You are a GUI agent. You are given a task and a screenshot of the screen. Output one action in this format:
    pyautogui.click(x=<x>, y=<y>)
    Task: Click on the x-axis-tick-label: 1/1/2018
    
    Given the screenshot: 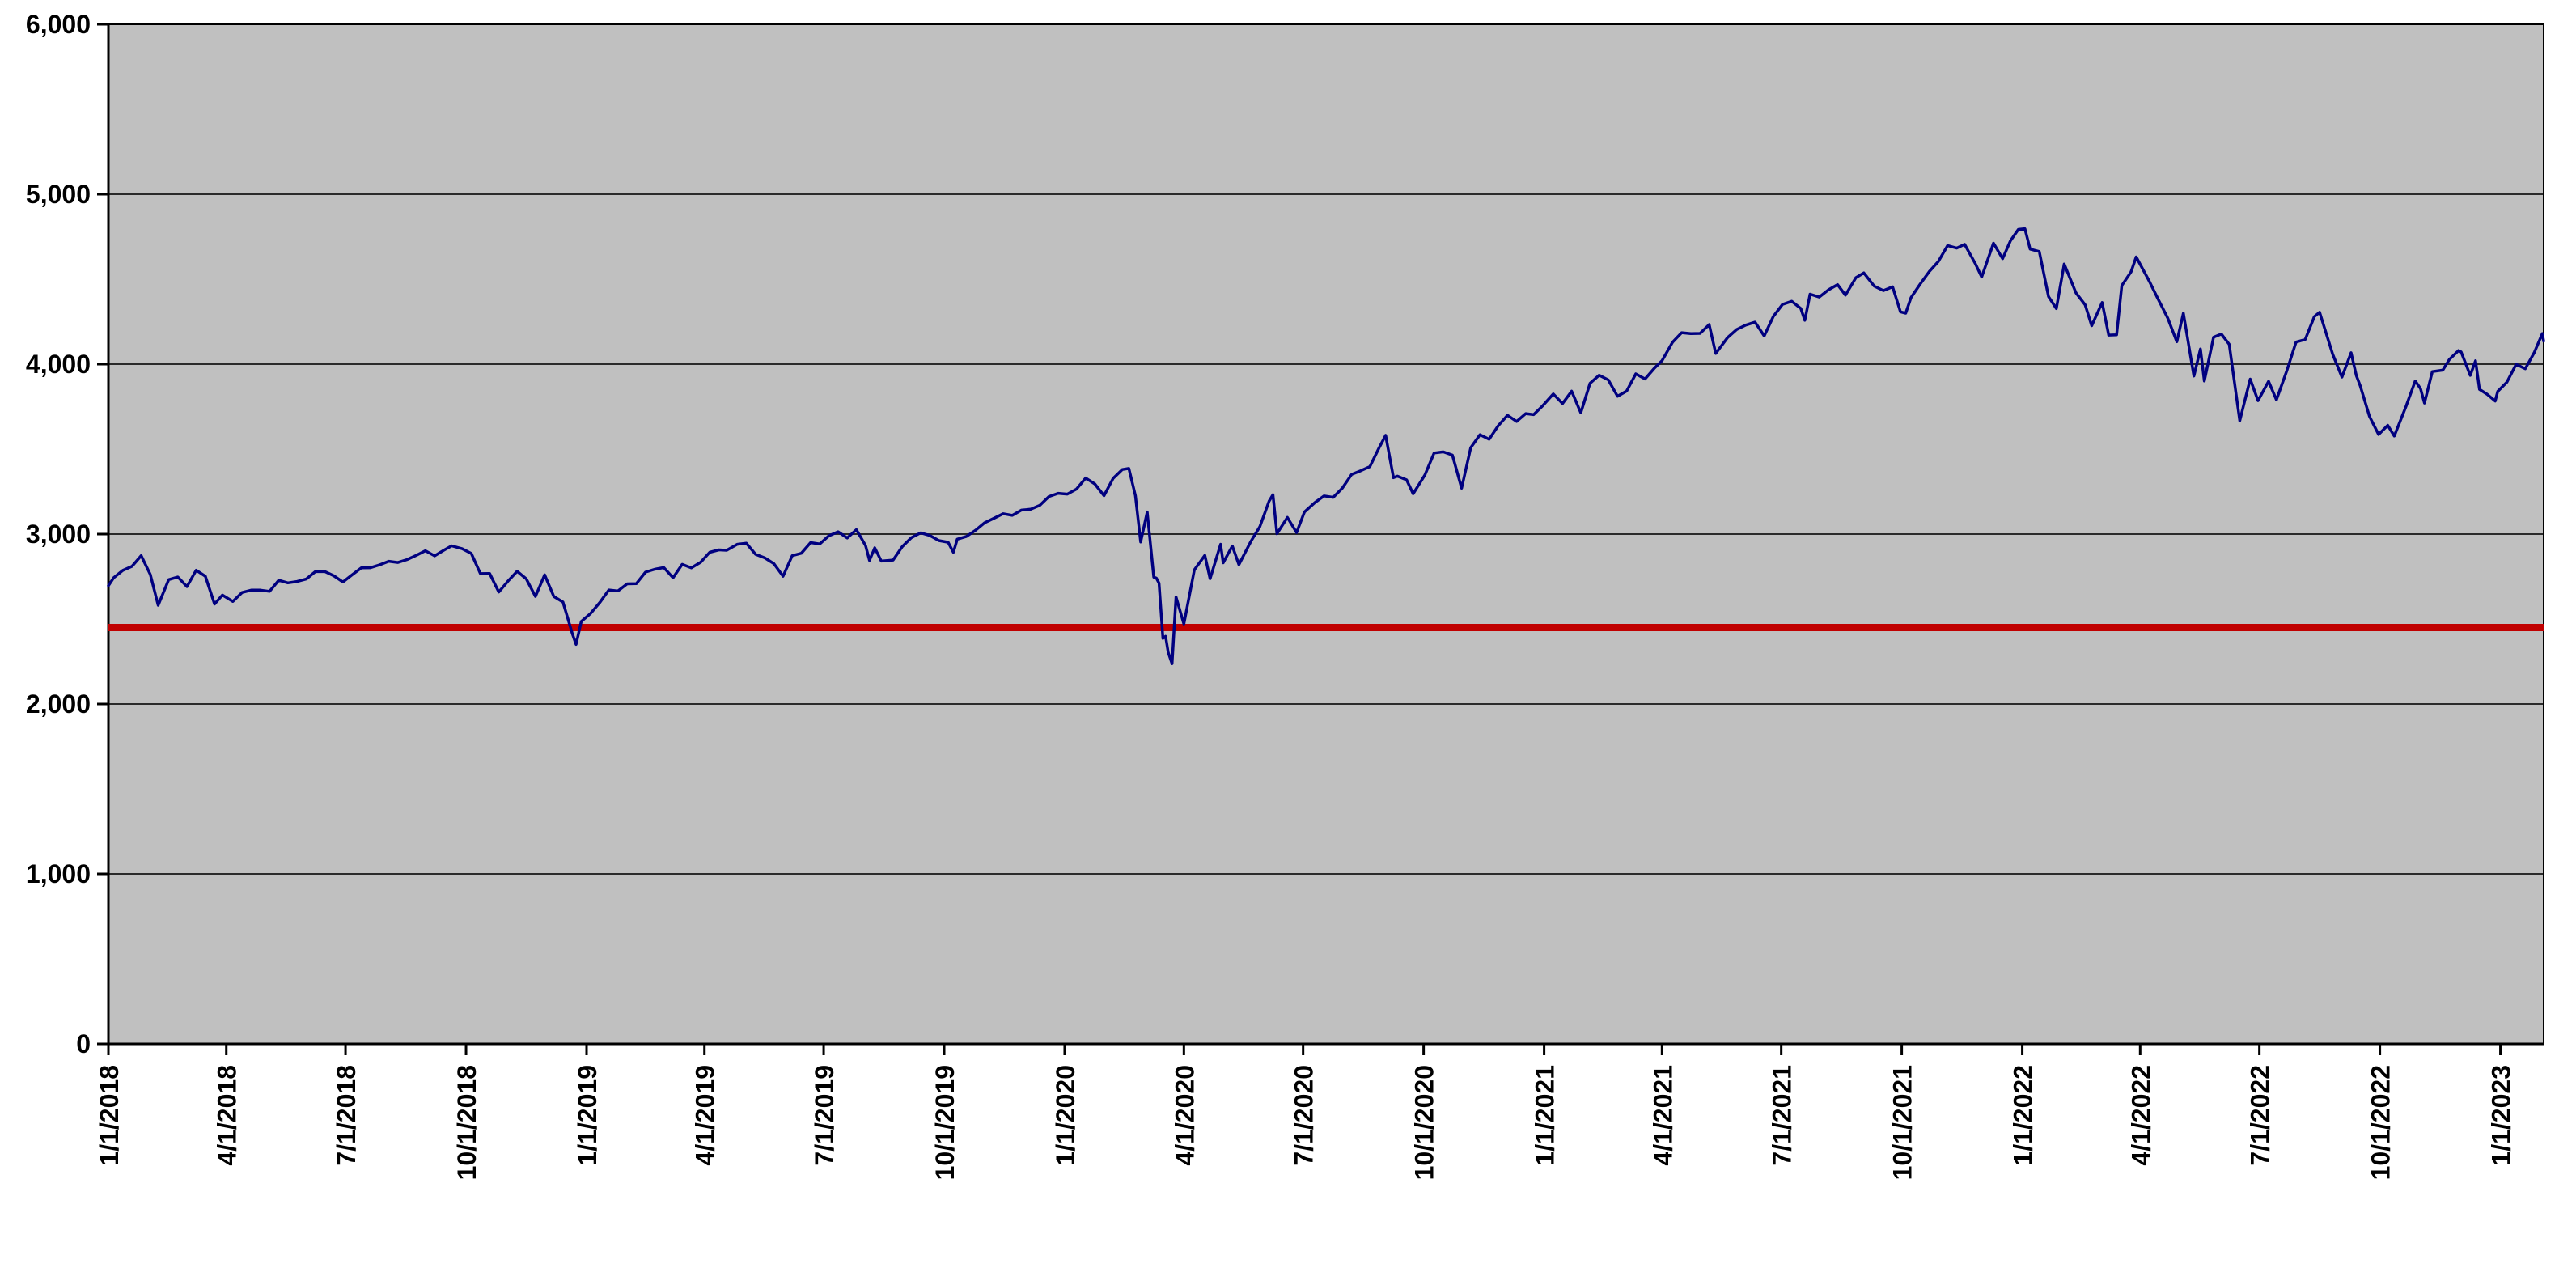 What is the action you would take?
    pyautogui.click(x=109, y=1115)
    